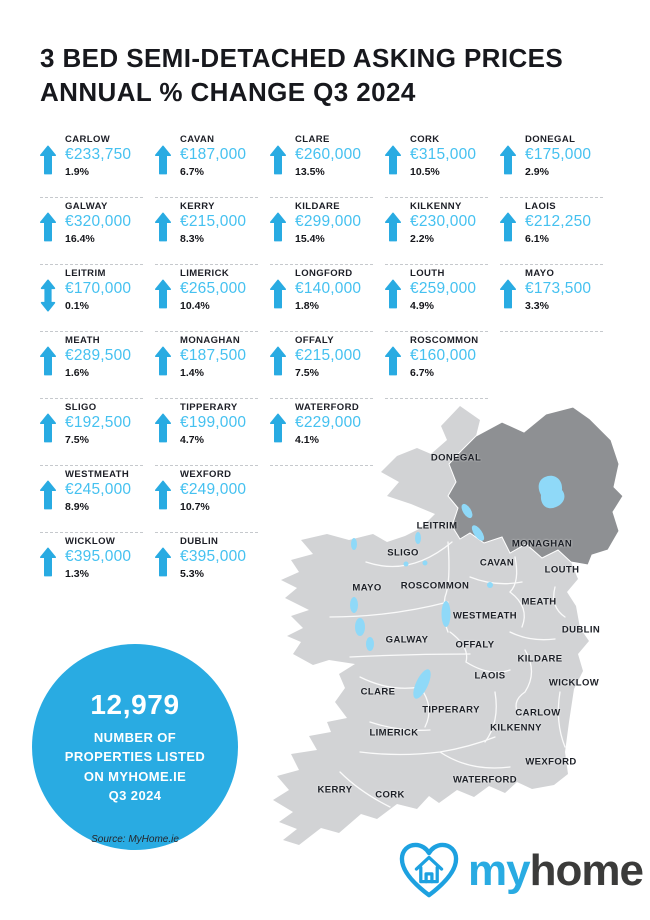 This screenshot has width=650, height=920. Describe the element at coordinates (91, 365) in the screenshot. I see `county-price-item: MEATH €289,500 1.6%` at that location.